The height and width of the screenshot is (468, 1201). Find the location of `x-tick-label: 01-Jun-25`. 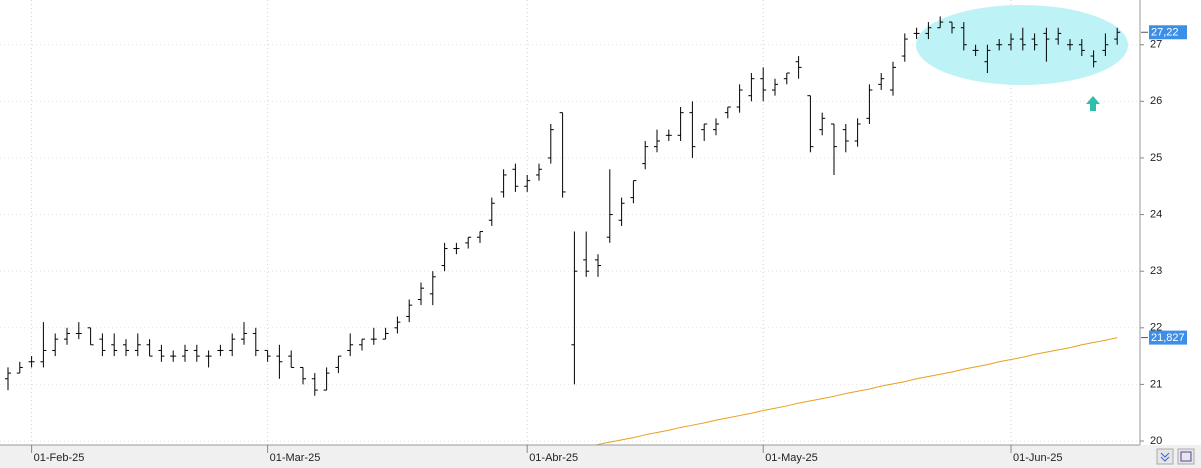

x-tick-label: 01-Jun-25 is located at coordinates (1038, 458).